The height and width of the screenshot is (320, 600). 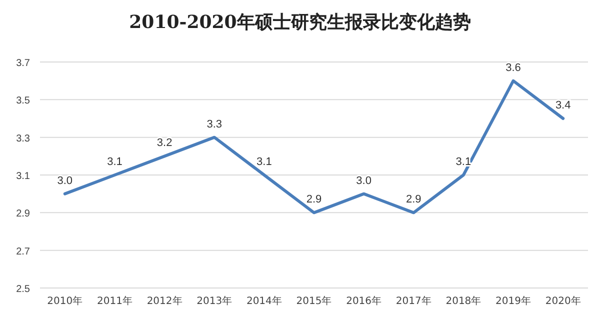 What do you see at coordinates (563, 106) in the screenshot?
I see `text: 3.4` at bounding box center [563, 106].